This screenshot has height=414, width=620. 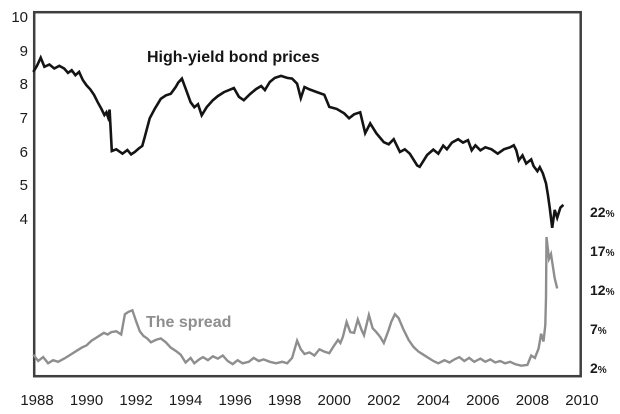 I want to click on left-axis-tick-5: 5, so click(x=23, y=186).